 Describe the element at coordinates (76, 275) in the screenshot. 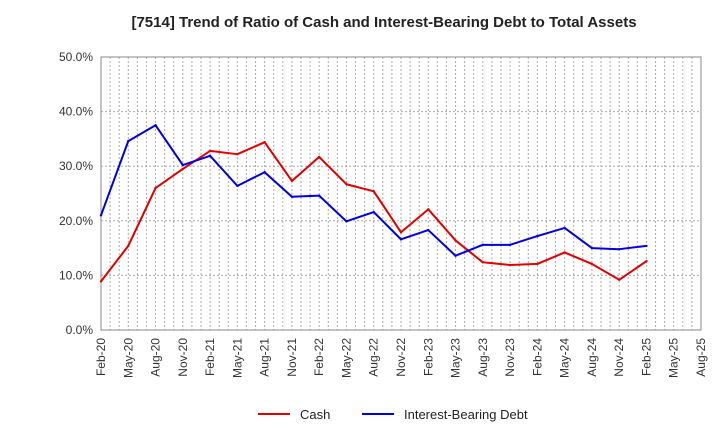

I see `y-tick-label: 10.0%` at that location.